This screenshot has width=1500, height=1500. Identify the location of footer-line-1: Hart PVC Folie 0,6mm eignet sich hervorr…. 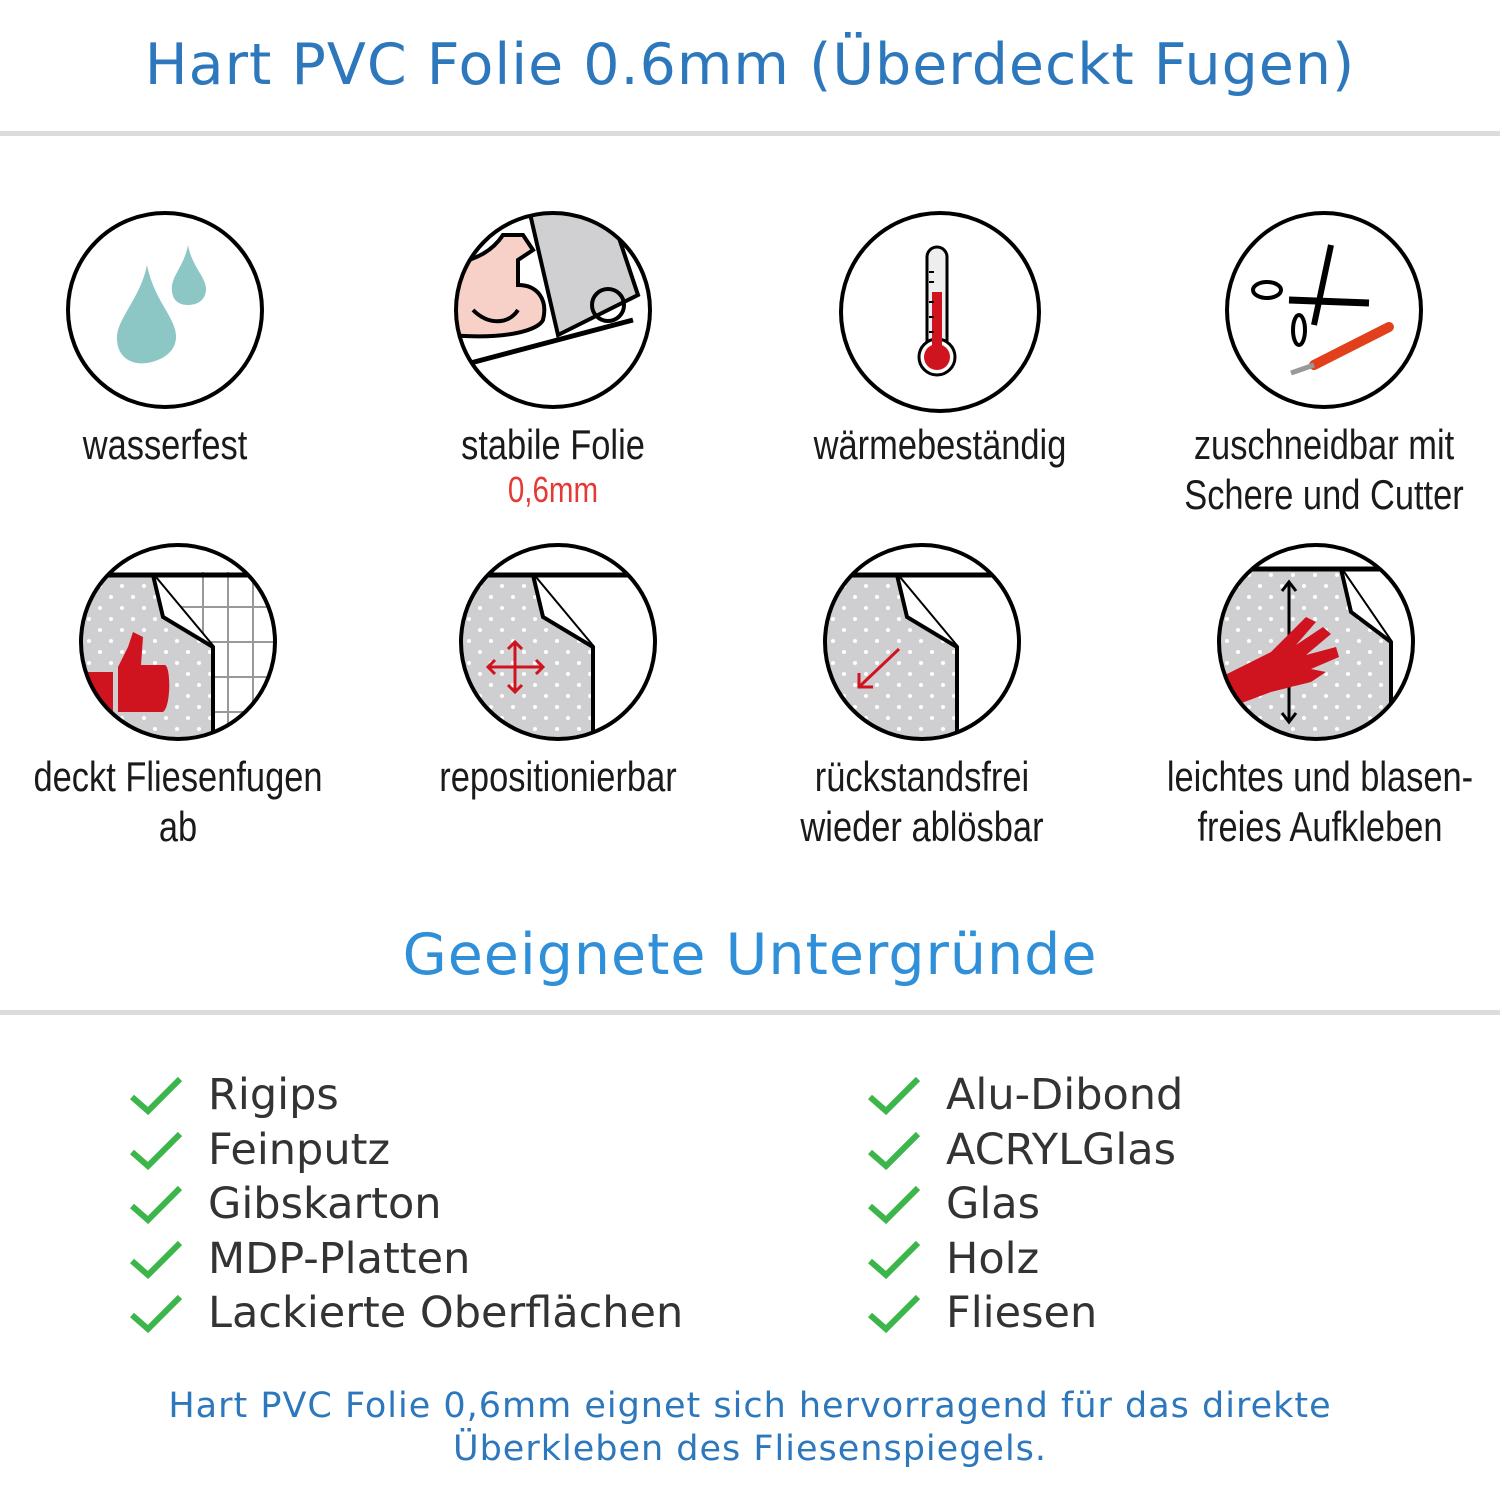
(750, 1406).